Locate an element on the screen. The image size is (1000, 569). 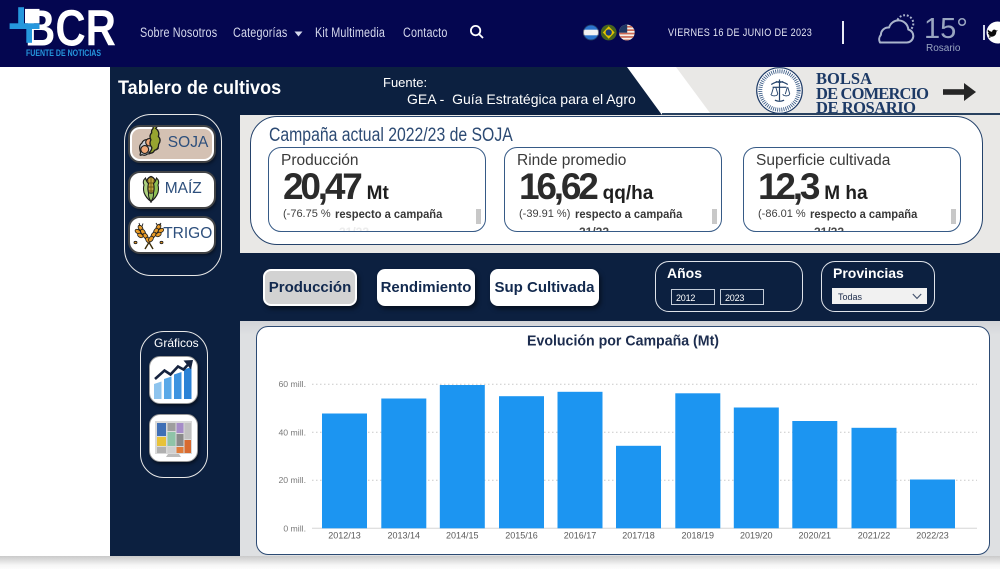
svg-text: 40 mill. is located at coordinates (292, 432).